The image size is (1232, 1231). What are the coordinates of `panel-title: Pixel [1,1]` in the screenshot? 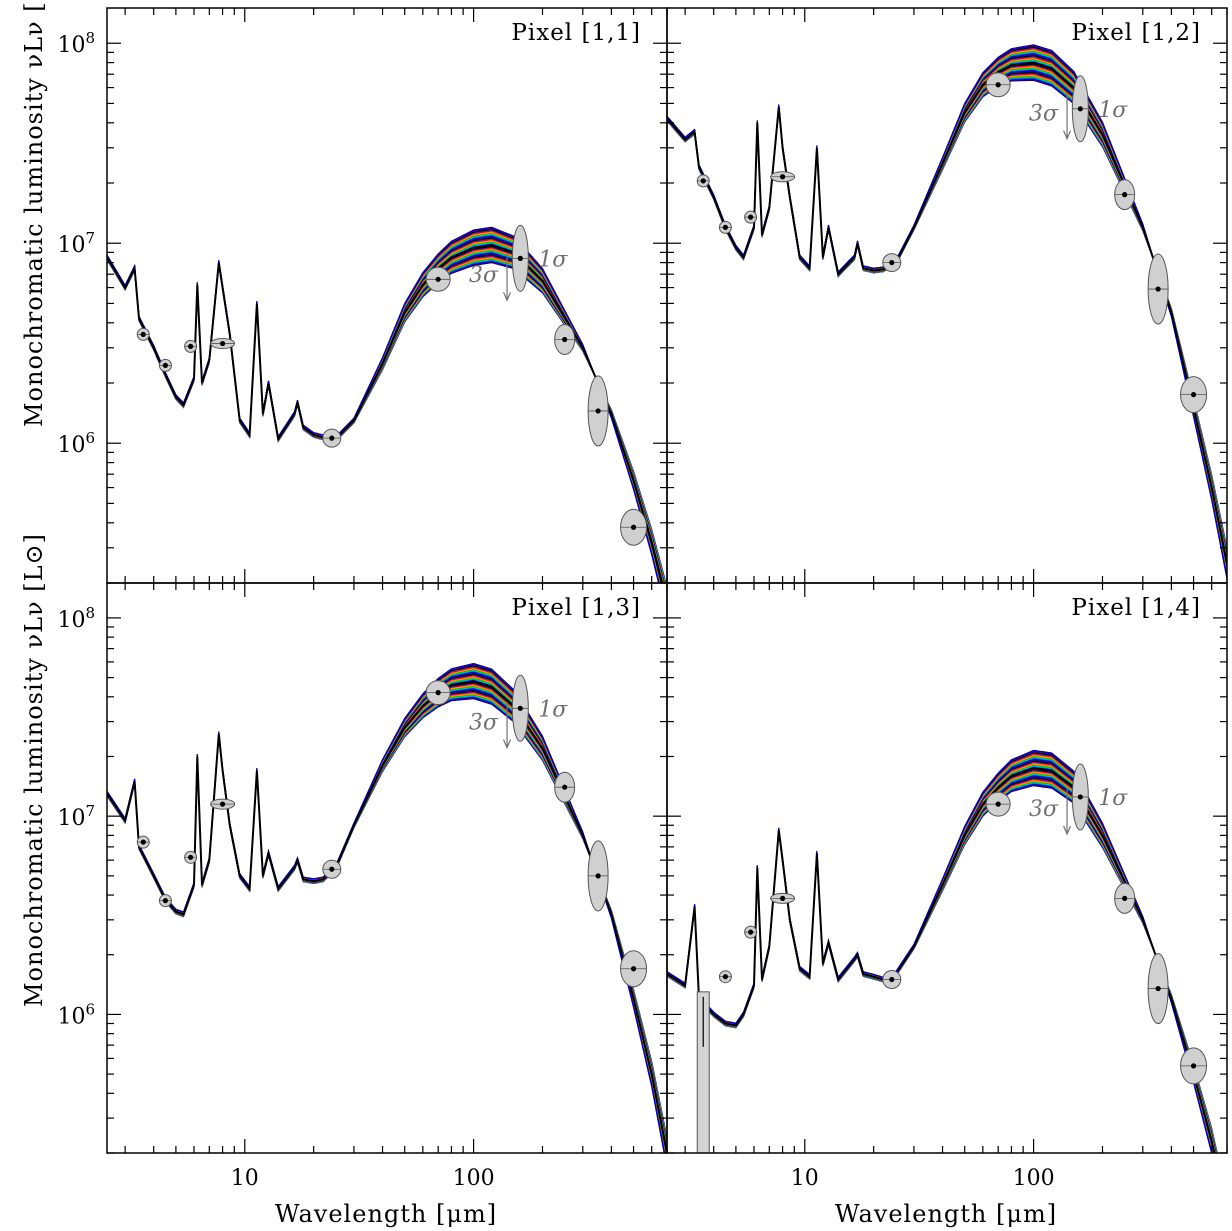 It's located at (576, 33).